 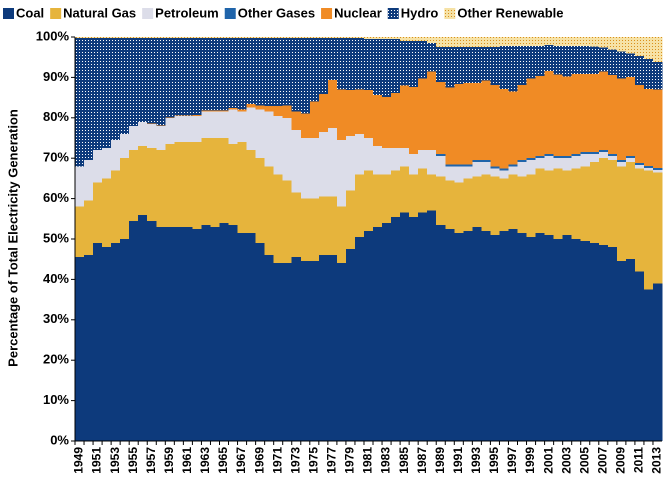 What do you see at coordinates (494, 460) in the screenshot?
I see `x-tick-label: 1995` at bounding box center [494, 460].